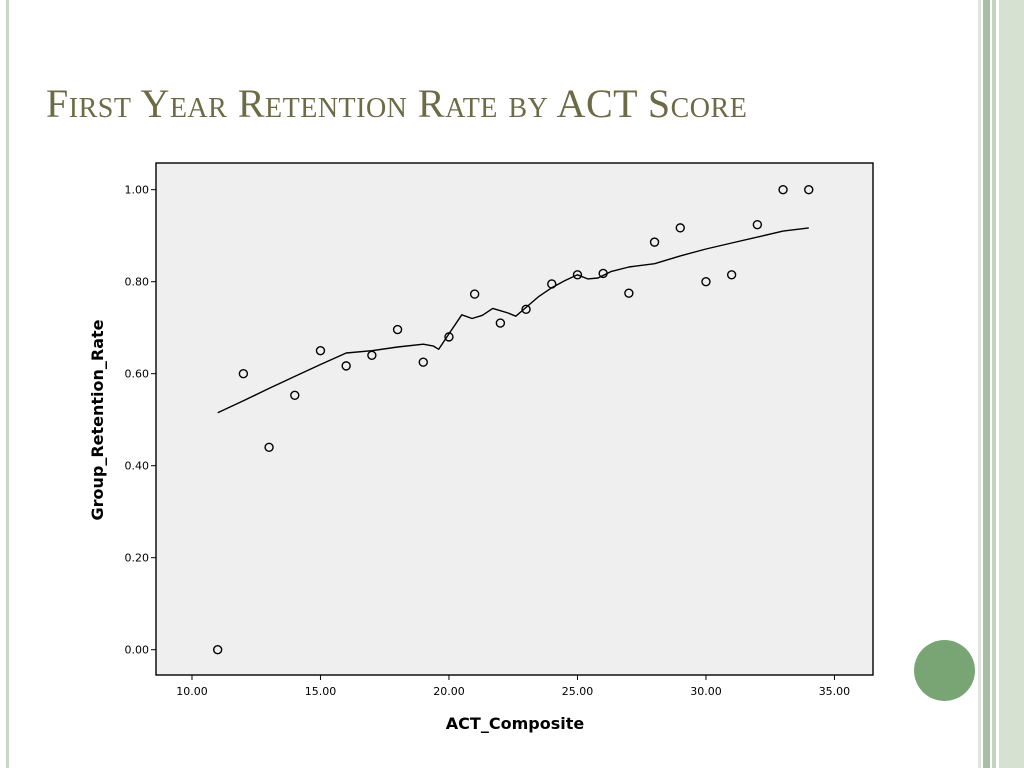 The image size is (1024, 768). Describe the element at coordinates (137, 282) in the screenshot. I see `y-tick-label: 0.80` at that location.